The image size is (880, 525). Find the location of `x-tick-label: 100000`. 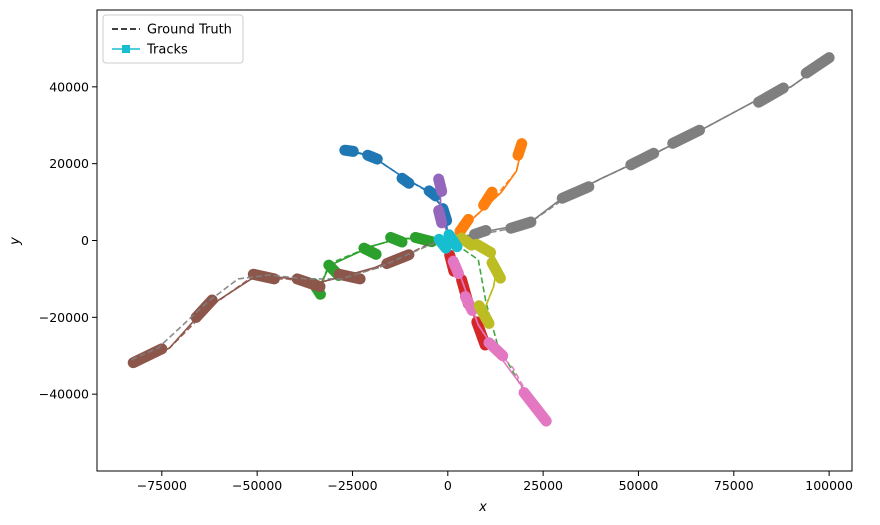

x-tick-label: 100000 is located at coordinates (829, 485).